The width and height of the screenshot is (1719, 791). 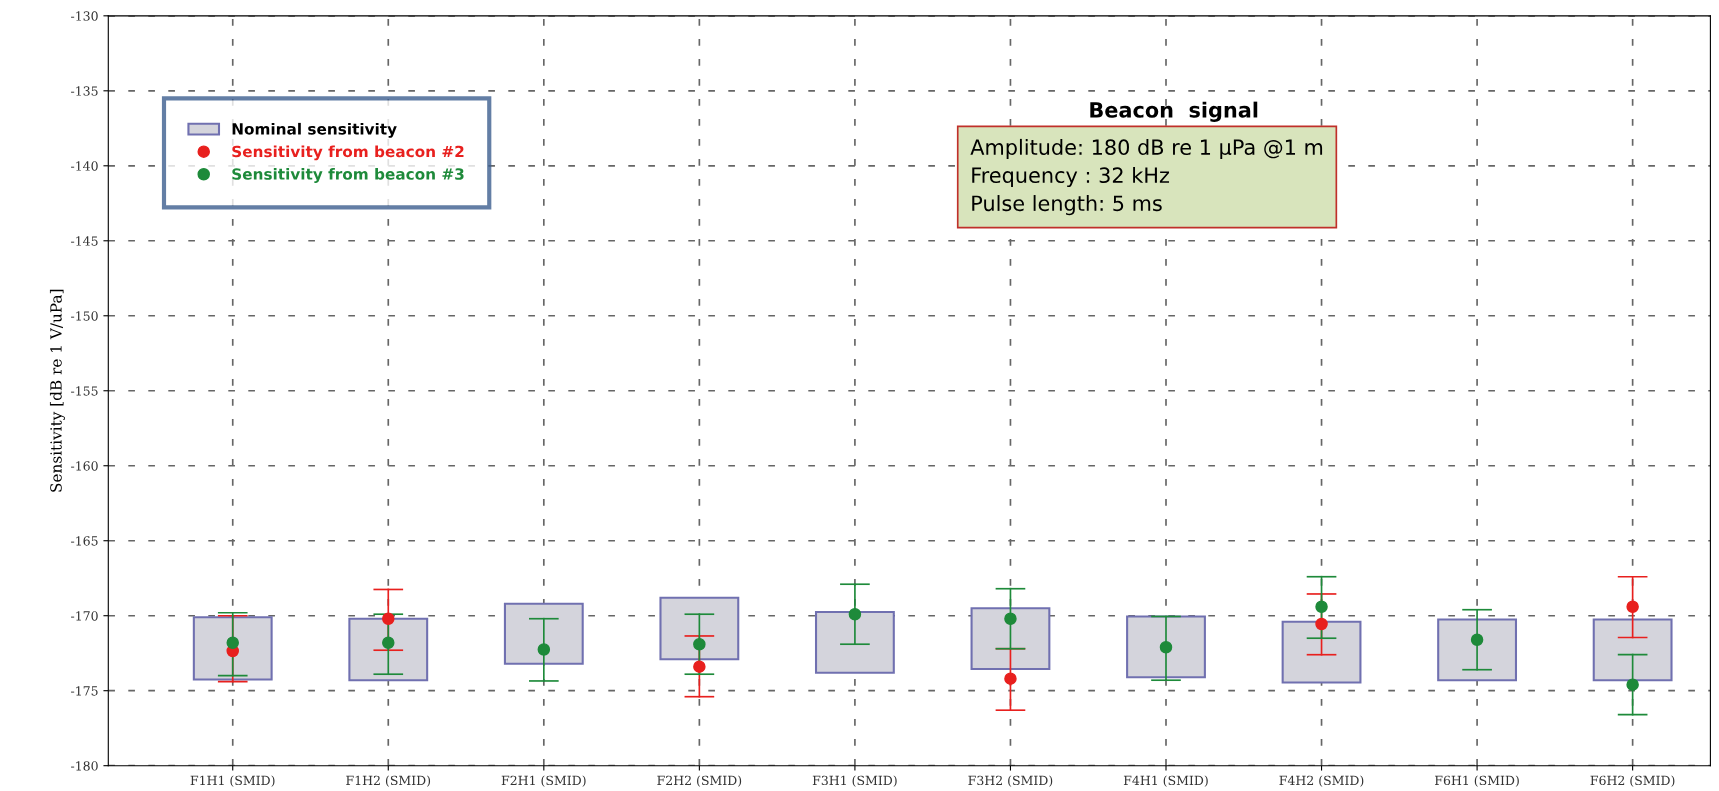 What do you see at coordinates (84, 316) in the screenshot?
I see `y-tick-label: -150` at bounding box center [84, 316].